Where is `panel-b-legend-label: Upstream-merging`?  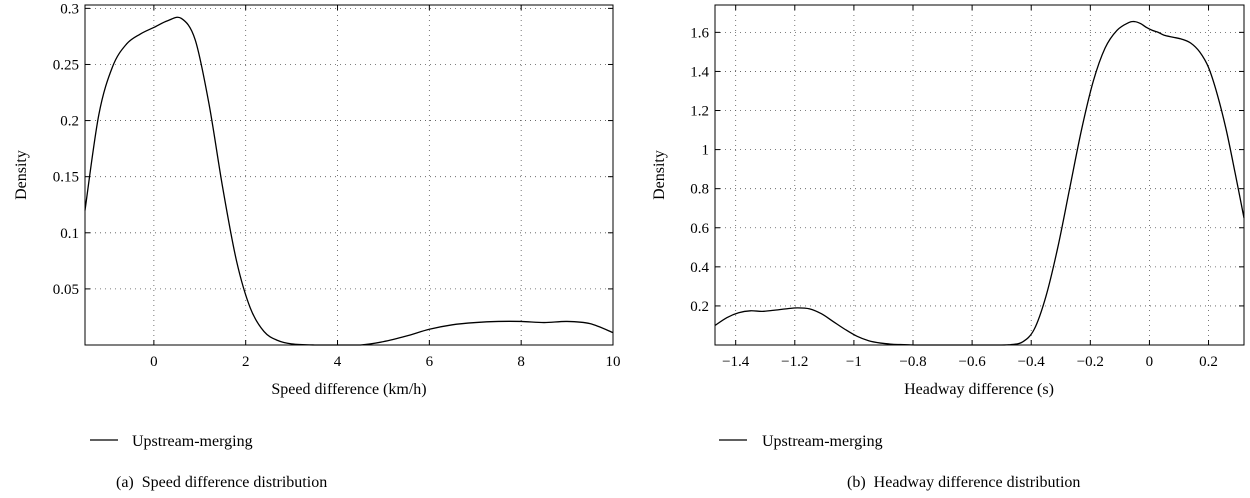 panel-b-legend-label: Upstream-merging is located at coordinates (822, 441).